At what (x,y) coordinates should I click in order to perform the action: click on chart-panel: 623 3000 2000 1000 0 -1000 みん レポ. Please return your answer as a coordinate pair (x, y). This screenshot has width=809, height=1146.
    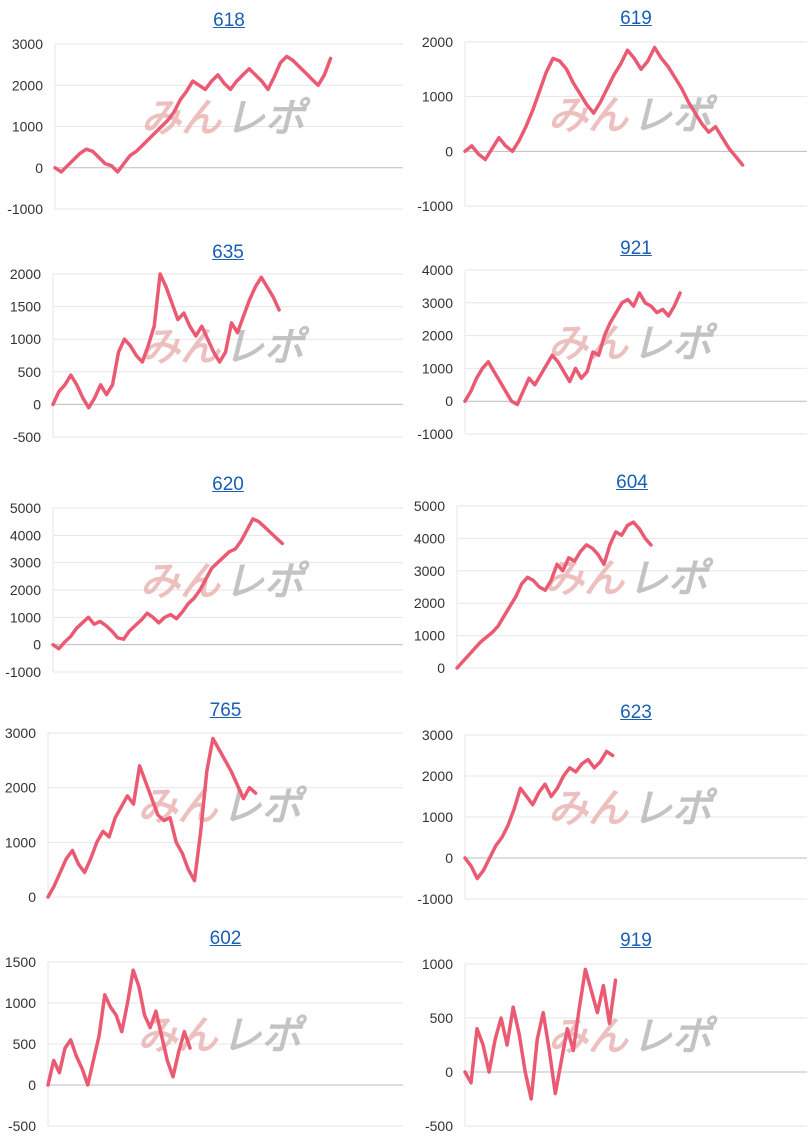
    Looking at the image, I should click on (607, 804).